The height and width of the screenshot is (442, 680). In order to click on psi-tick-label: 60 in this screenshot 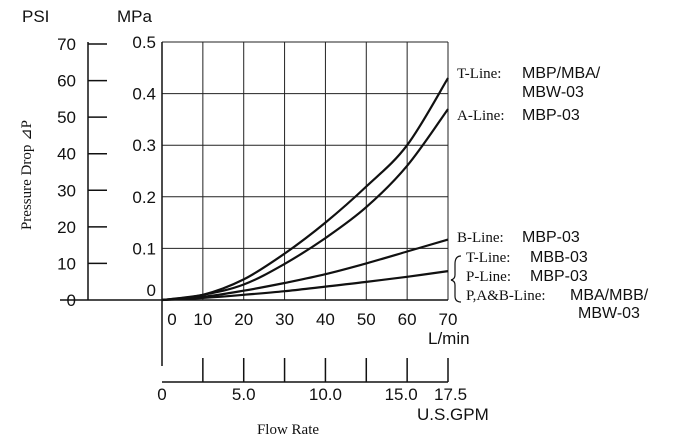, I will do `click(66, 81)`.